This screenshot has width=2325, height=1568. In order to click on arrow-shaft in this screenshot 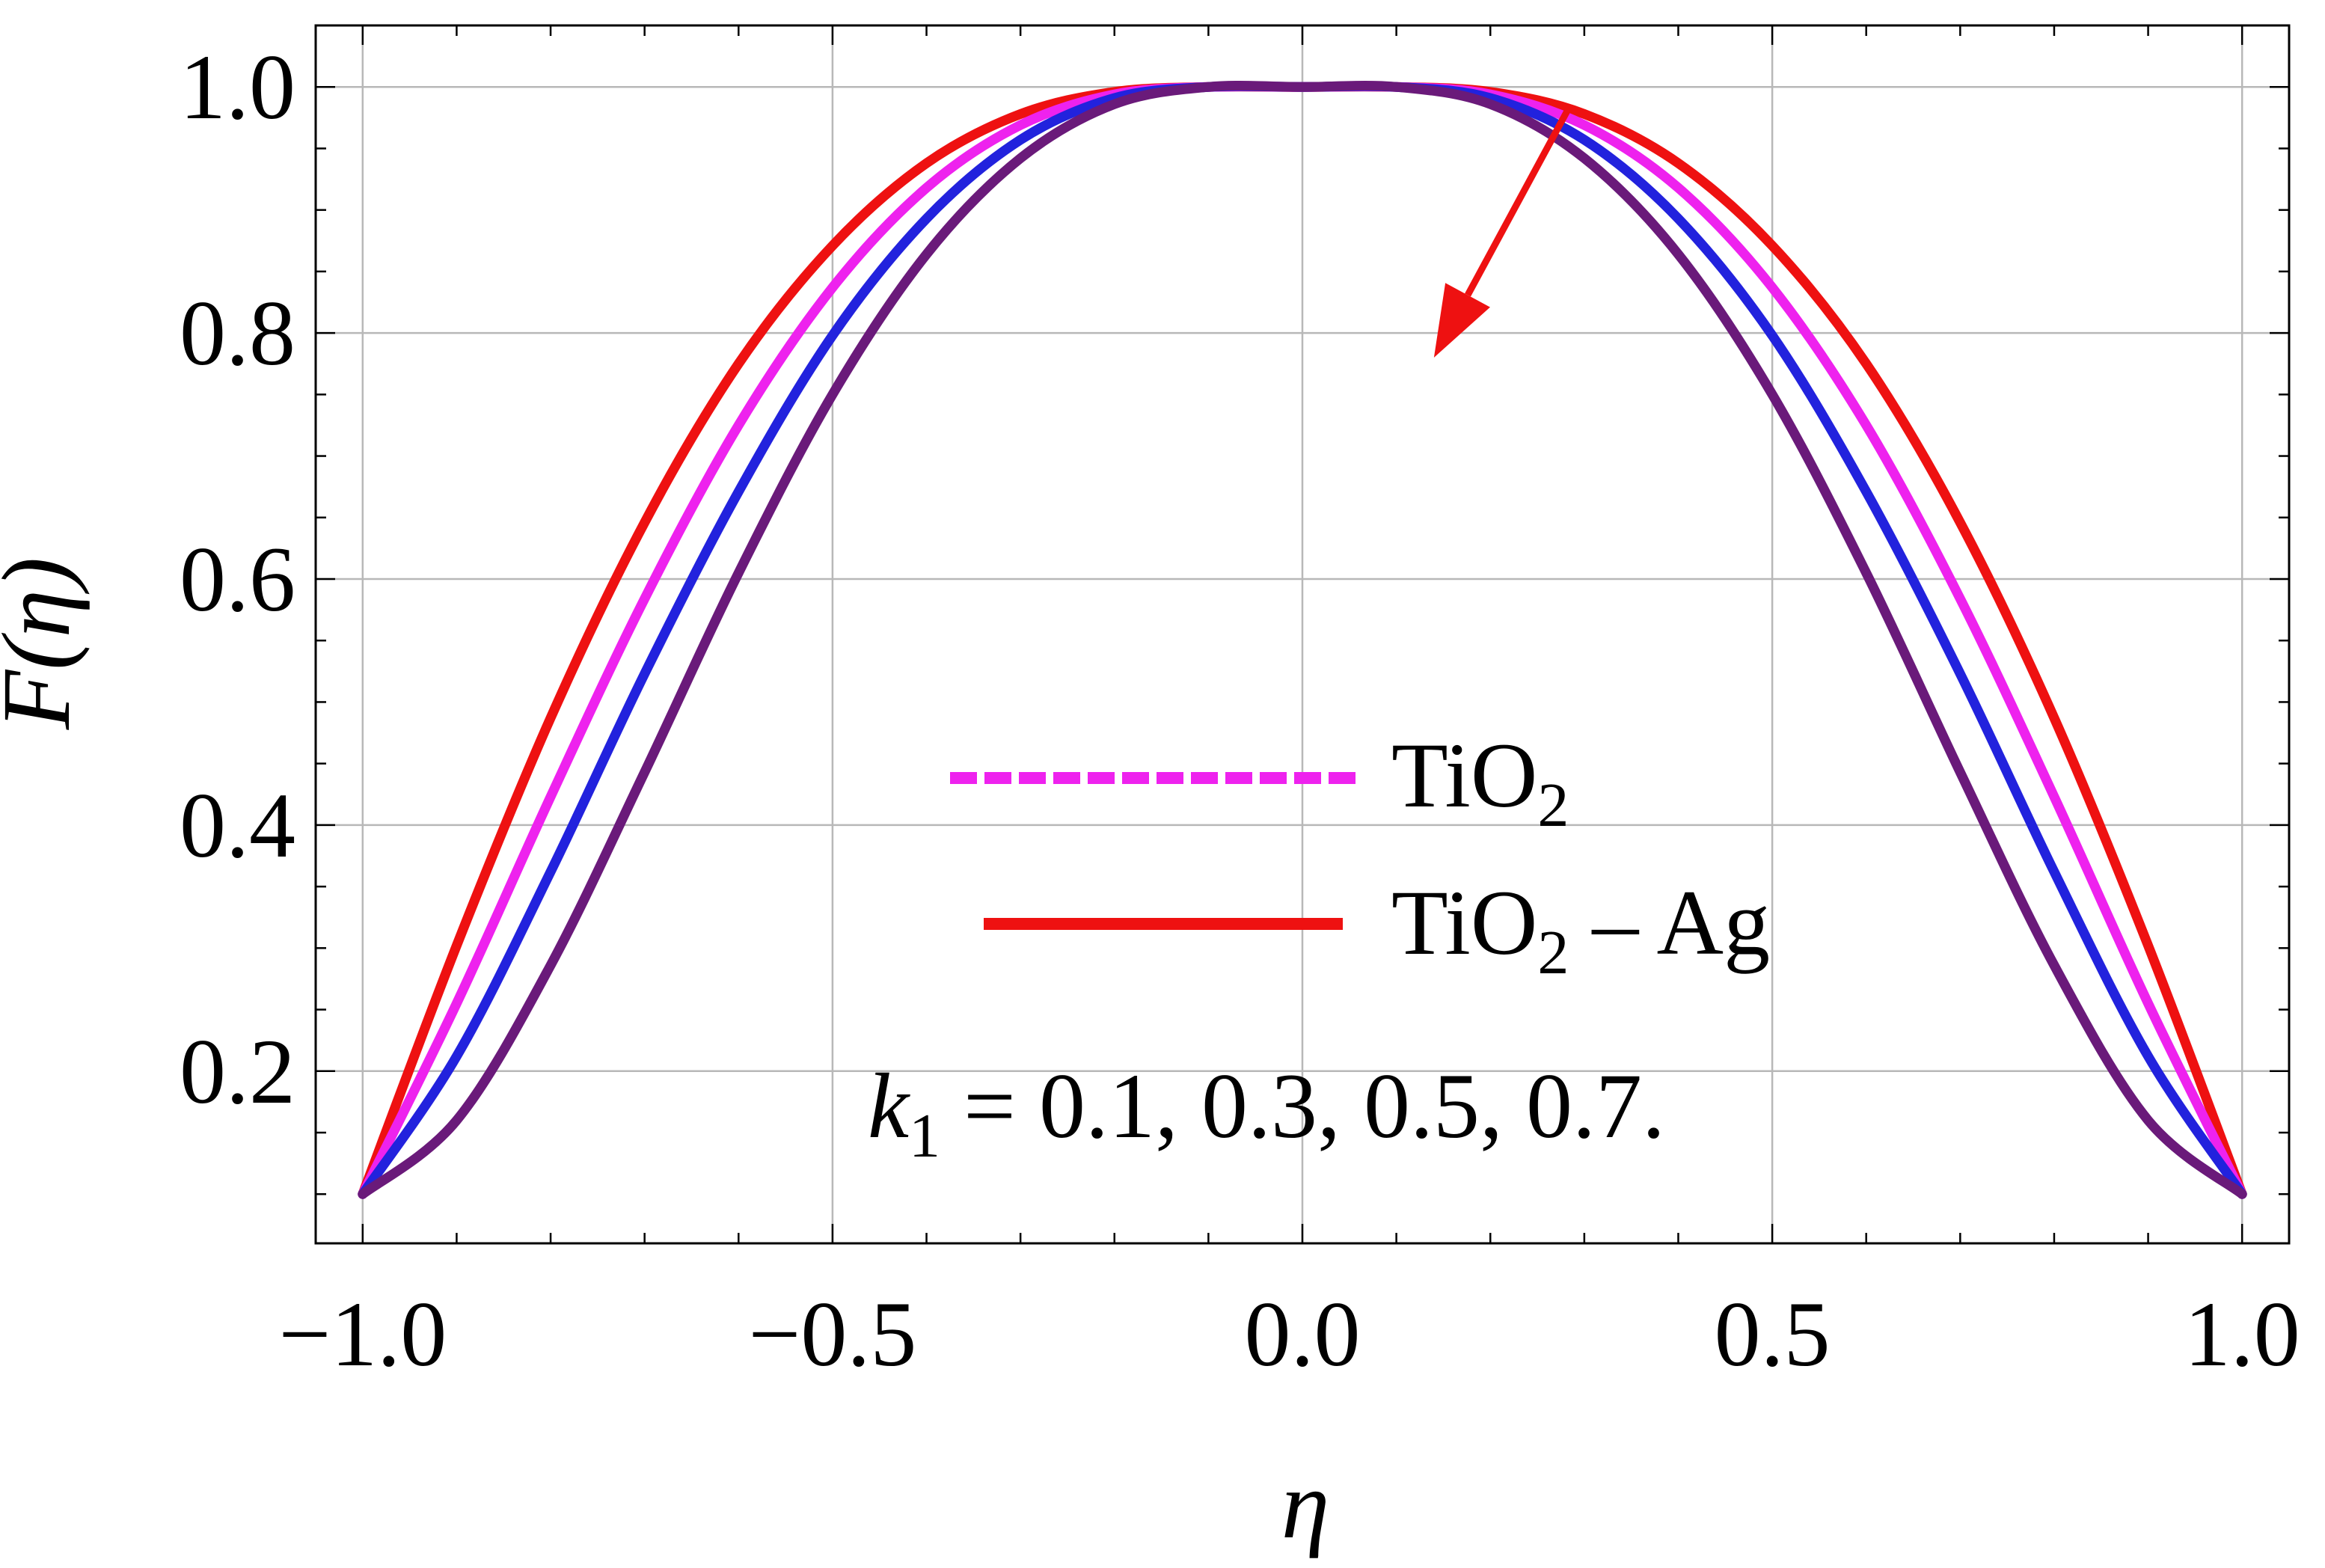, I will do `click(1519, 200)`.